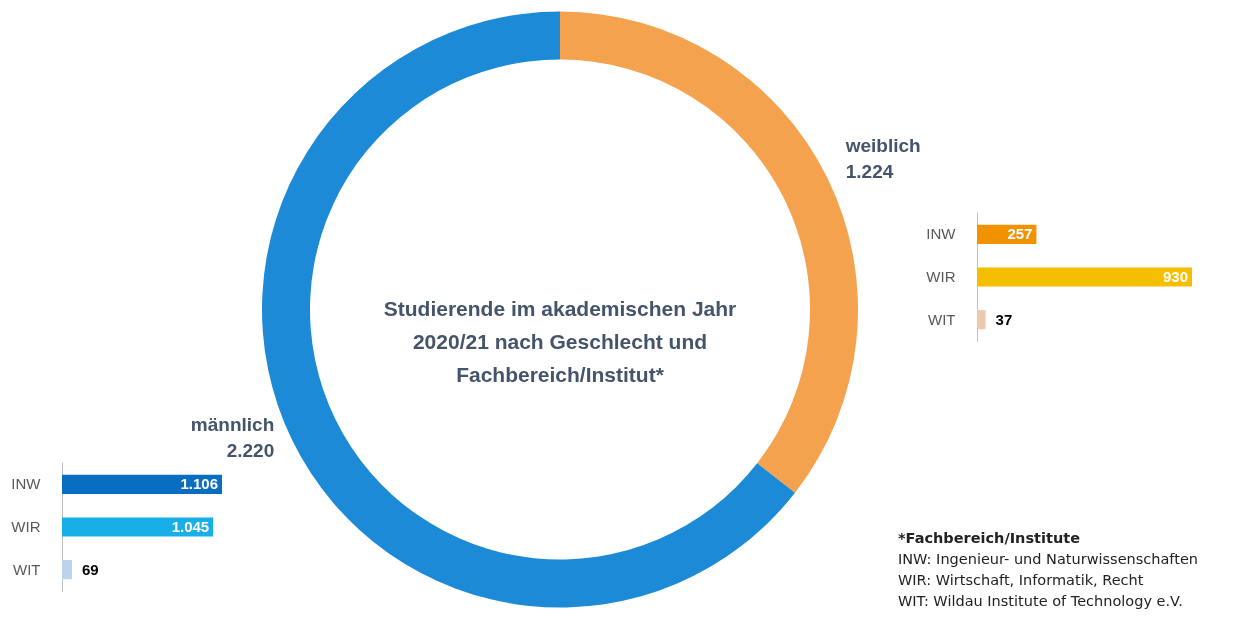  I want to click on data-label: 69, so click(90, 569).